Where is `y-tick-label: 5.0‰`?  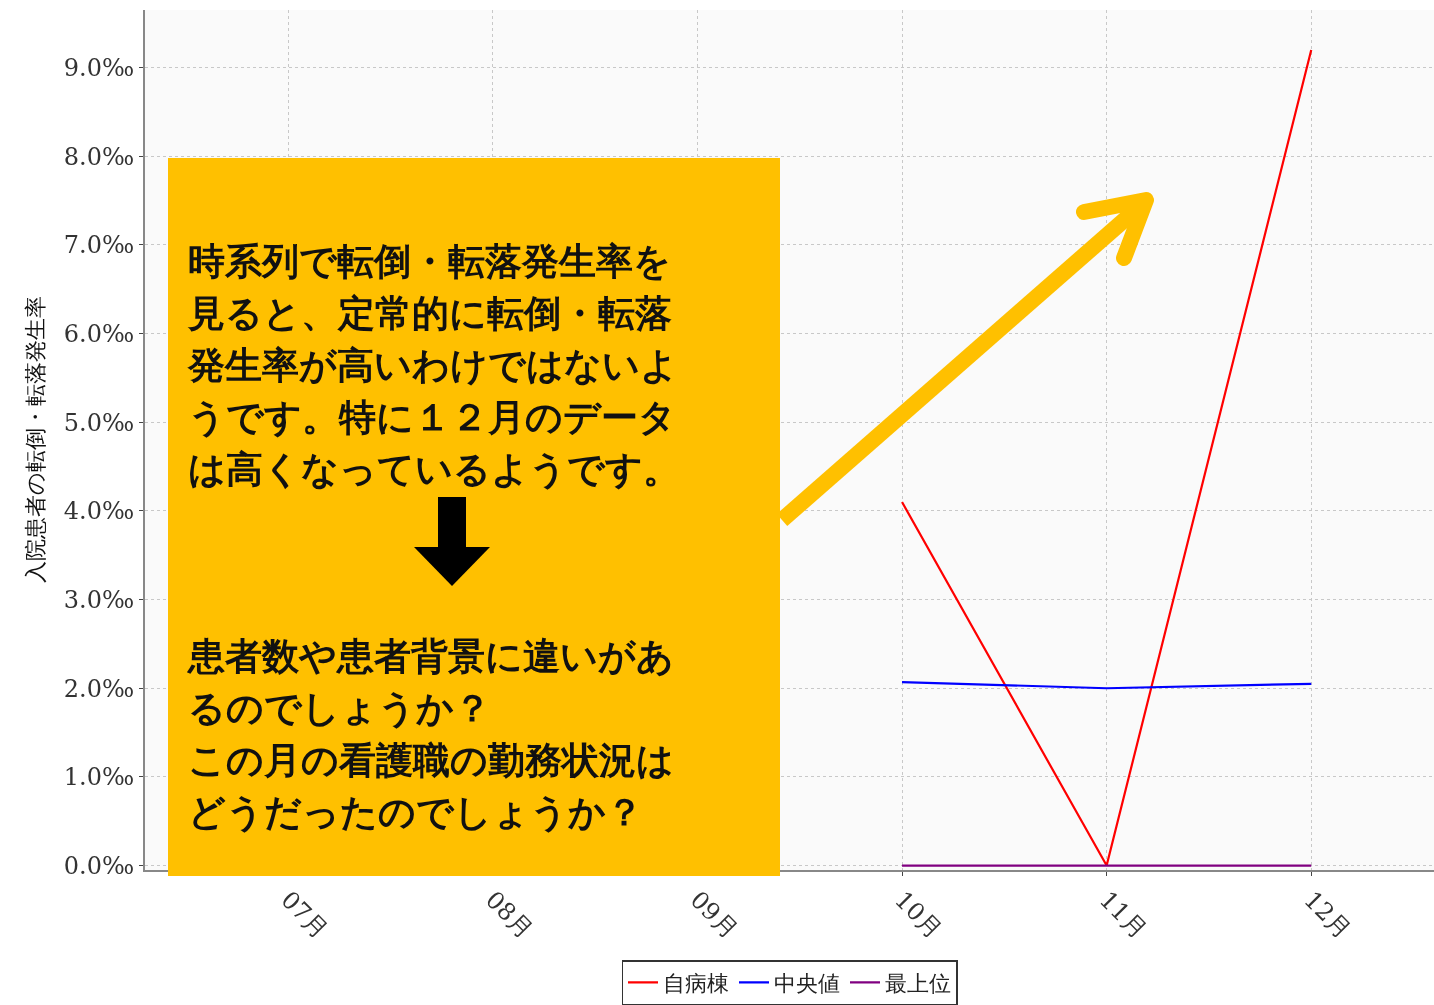 y-tick-label: 5.0‰ is located at coordinates (99, 422).